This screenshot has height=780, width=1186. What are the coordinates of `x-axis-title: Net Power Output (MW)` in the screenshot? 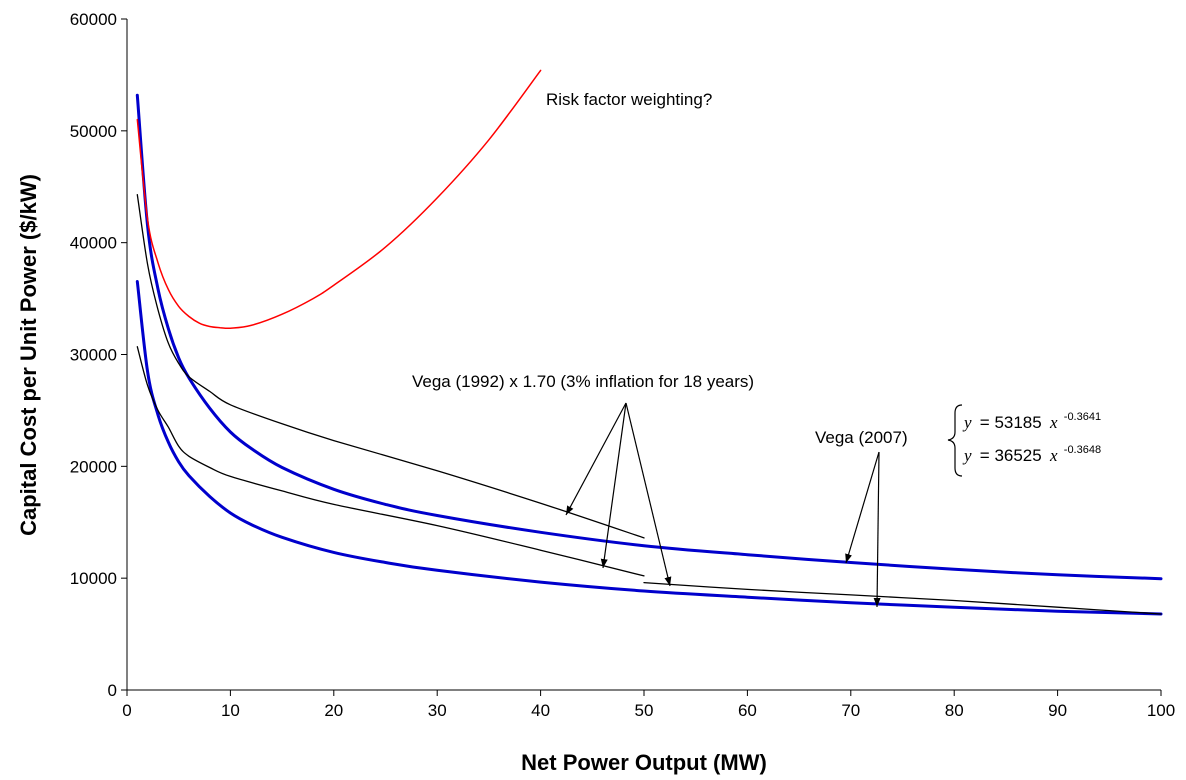 It's located at (644, 762).